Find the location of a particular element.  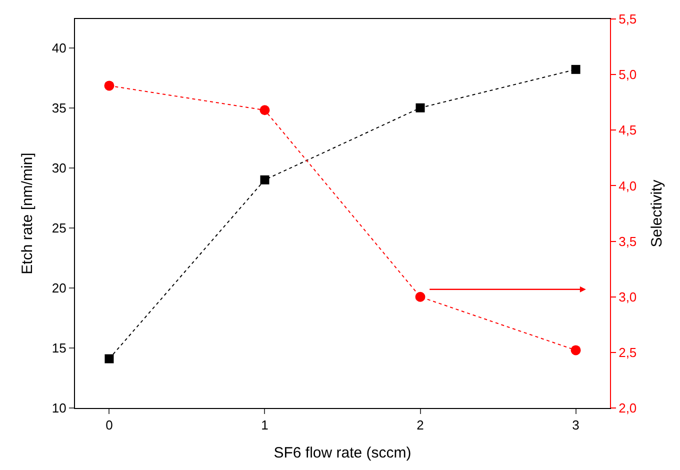

y2-axis-title: Selectivity is located at coordinates (657, 213).